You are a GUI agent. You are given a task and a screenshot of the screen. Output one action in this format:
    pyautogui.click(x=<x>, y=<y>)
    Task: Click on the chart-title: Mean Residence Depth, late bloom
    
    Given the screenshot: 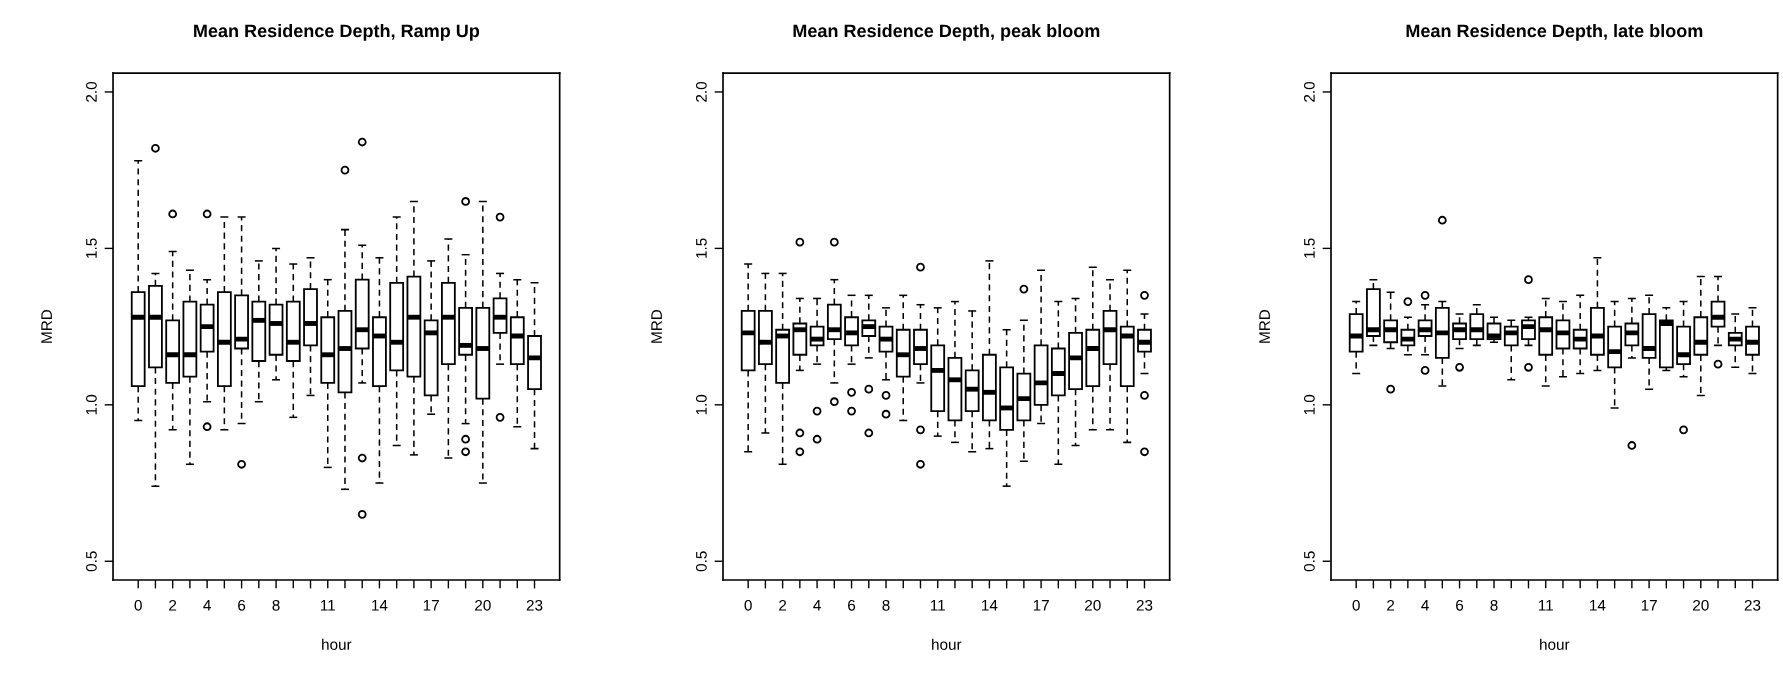 What is the action you would take?
    pyautogui.click(x=1554, y=32)
    